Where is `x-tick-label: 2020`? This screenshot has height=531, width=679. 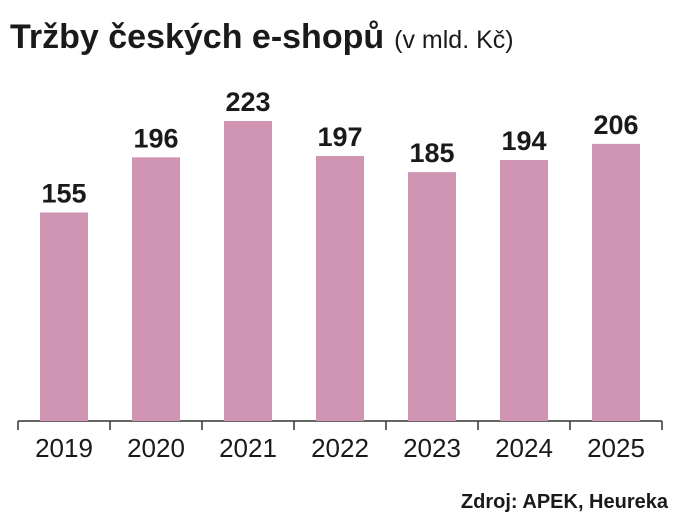
x-tick-label: 2020 is located at coordinates (156, 448).